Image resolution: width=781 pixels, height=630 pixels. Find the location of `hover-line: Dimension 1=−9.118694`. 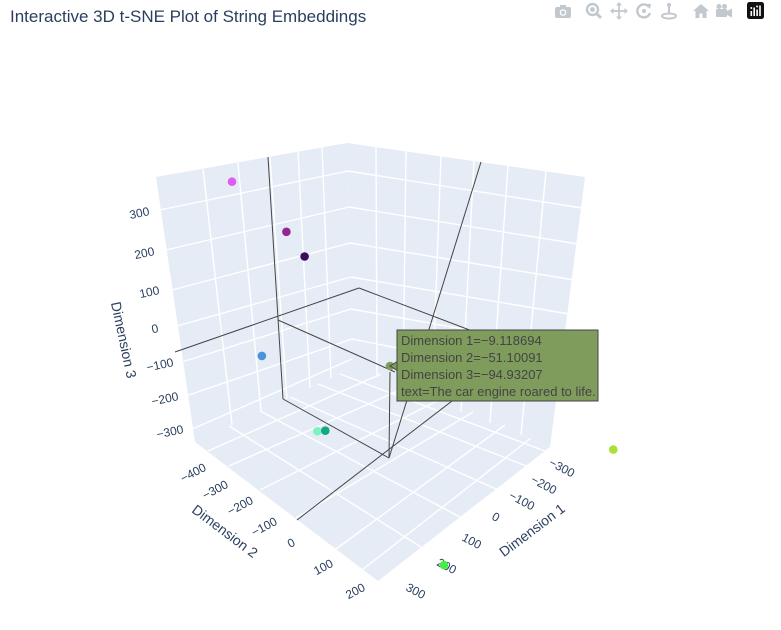

hover-line: Dimension 1=−9.118694 is located at coordinates (471, 340).